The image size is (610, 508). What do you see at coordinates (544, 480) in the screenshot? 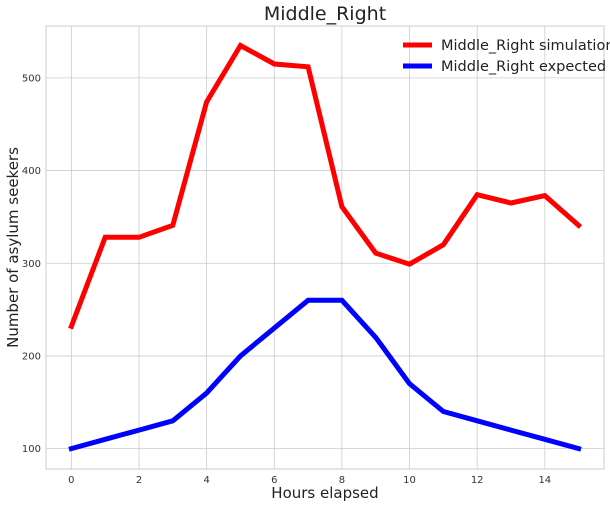
I see `x-tick-label: 14` at bounding box center [544, 480].